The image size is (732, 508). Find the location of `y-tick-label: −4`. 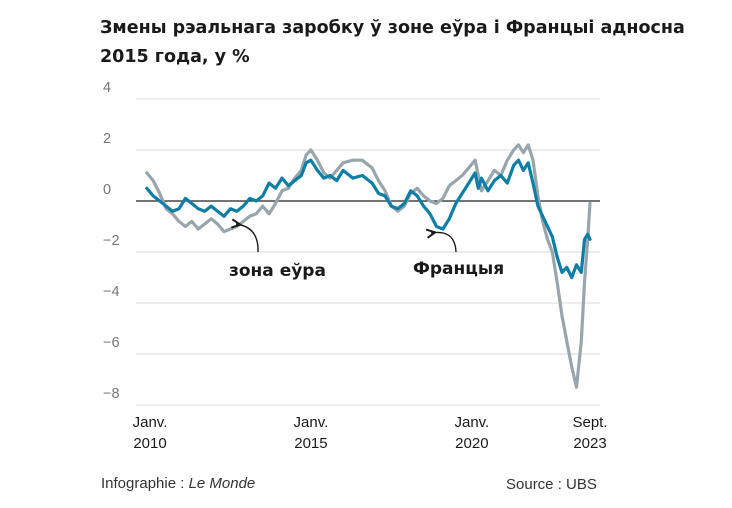

y-tick-label: −4 is located at coordinates (111, 292).